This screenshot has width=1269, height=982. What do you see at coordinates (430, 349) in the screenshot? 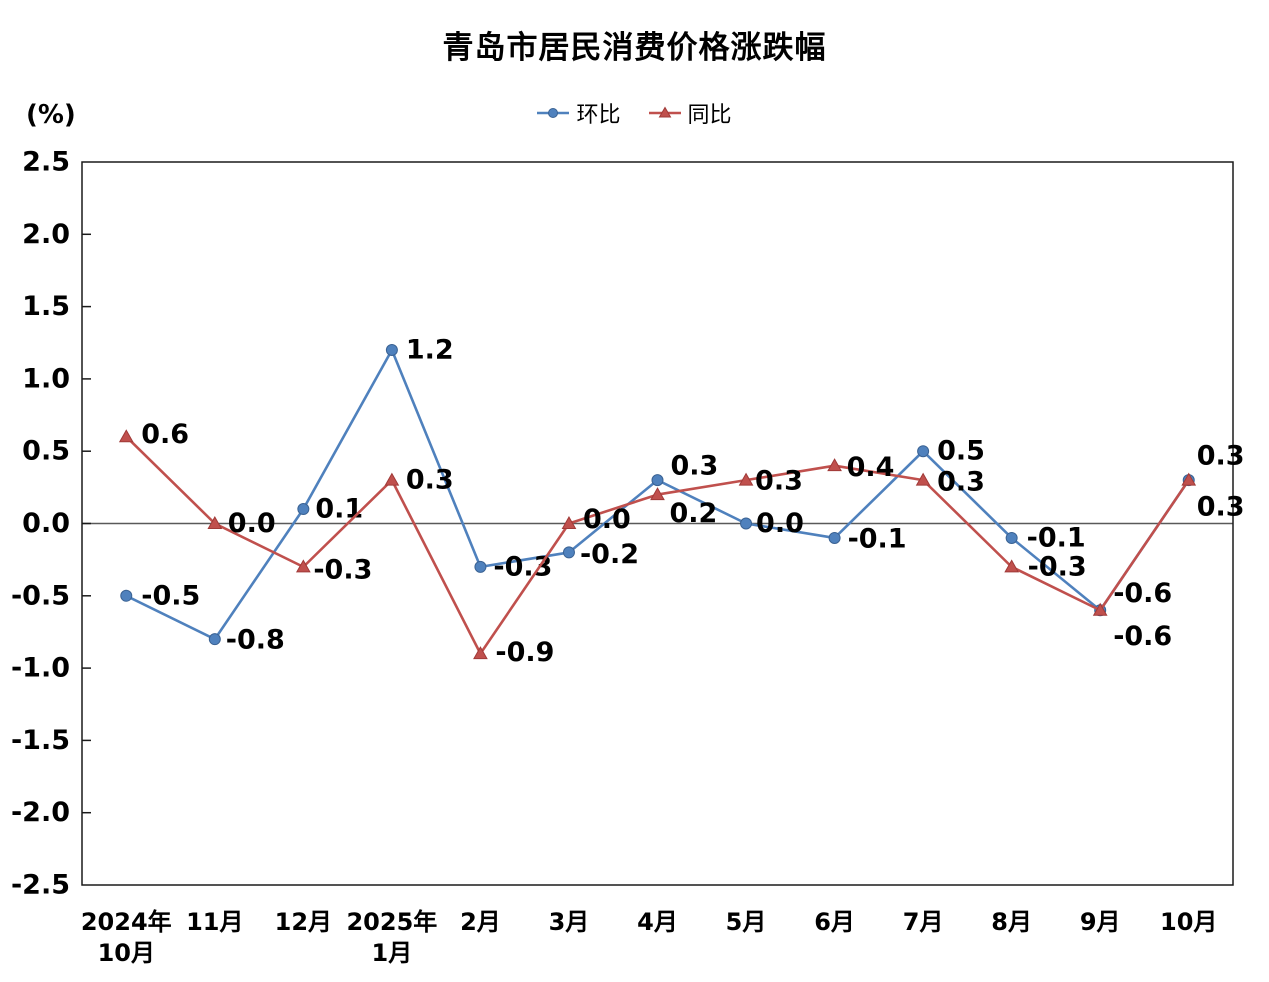
I see `data-label: 1.2` at bounding box center [430, 349].